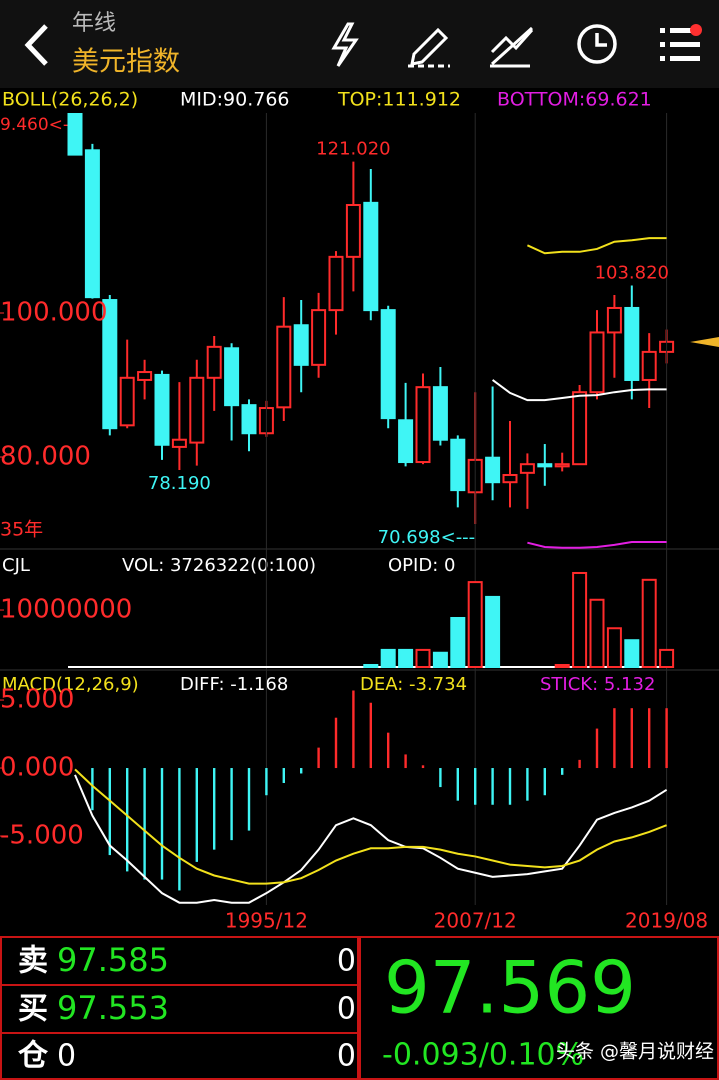 The height and width of the screenshot is (1080, 719). What do you see at coordinates (42, 836) in the screenshot?
I see `y-tick-label: -5.000` at bounding box center [42, 836].